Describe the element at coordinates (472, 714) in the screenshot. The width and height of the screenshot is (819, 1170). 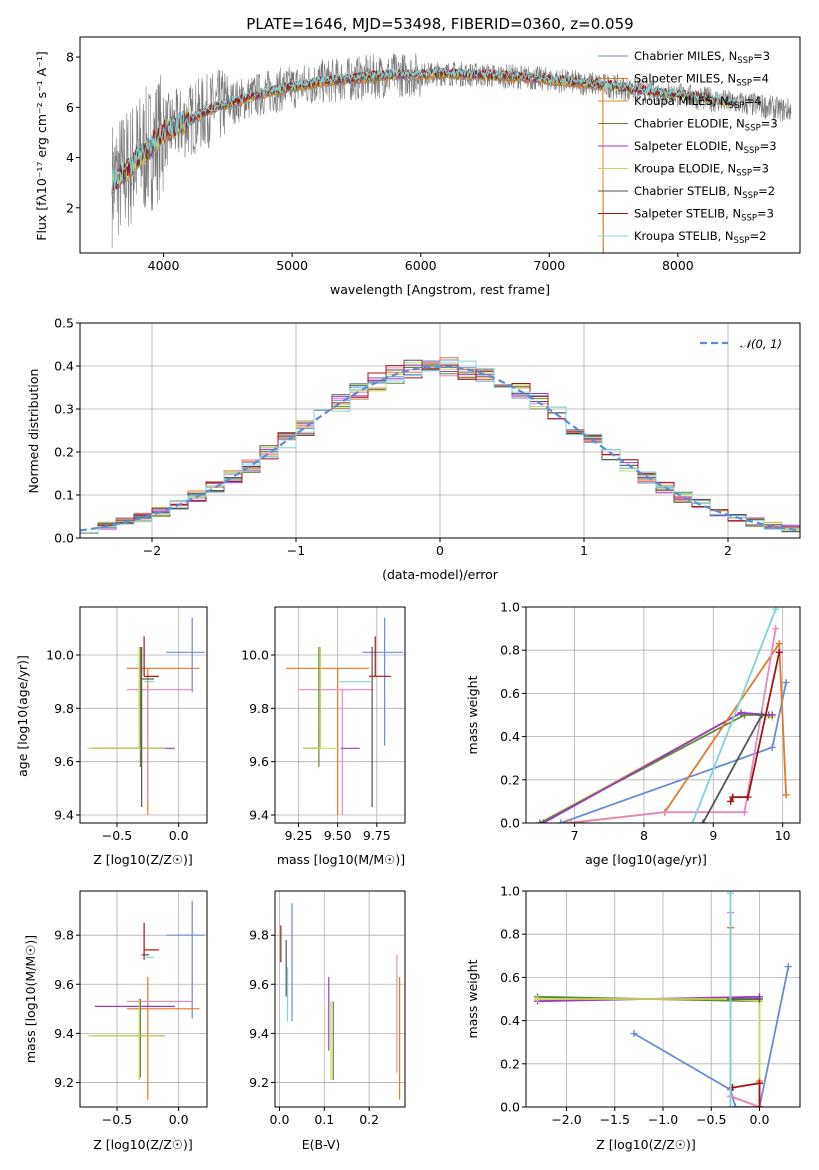
I see `massweight-vs-age-ylabel: mass weight` at that location.